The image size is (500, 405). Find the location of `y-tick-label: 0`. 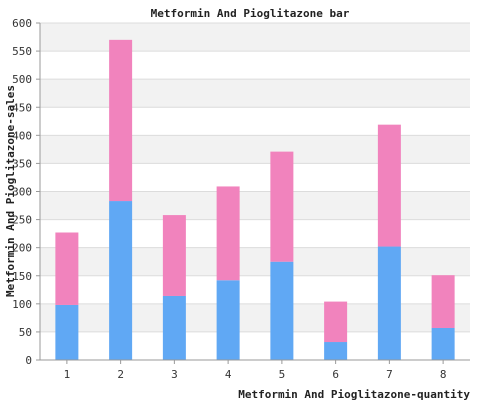

y-tick-label: 0 is located at coordinates (28, 360).